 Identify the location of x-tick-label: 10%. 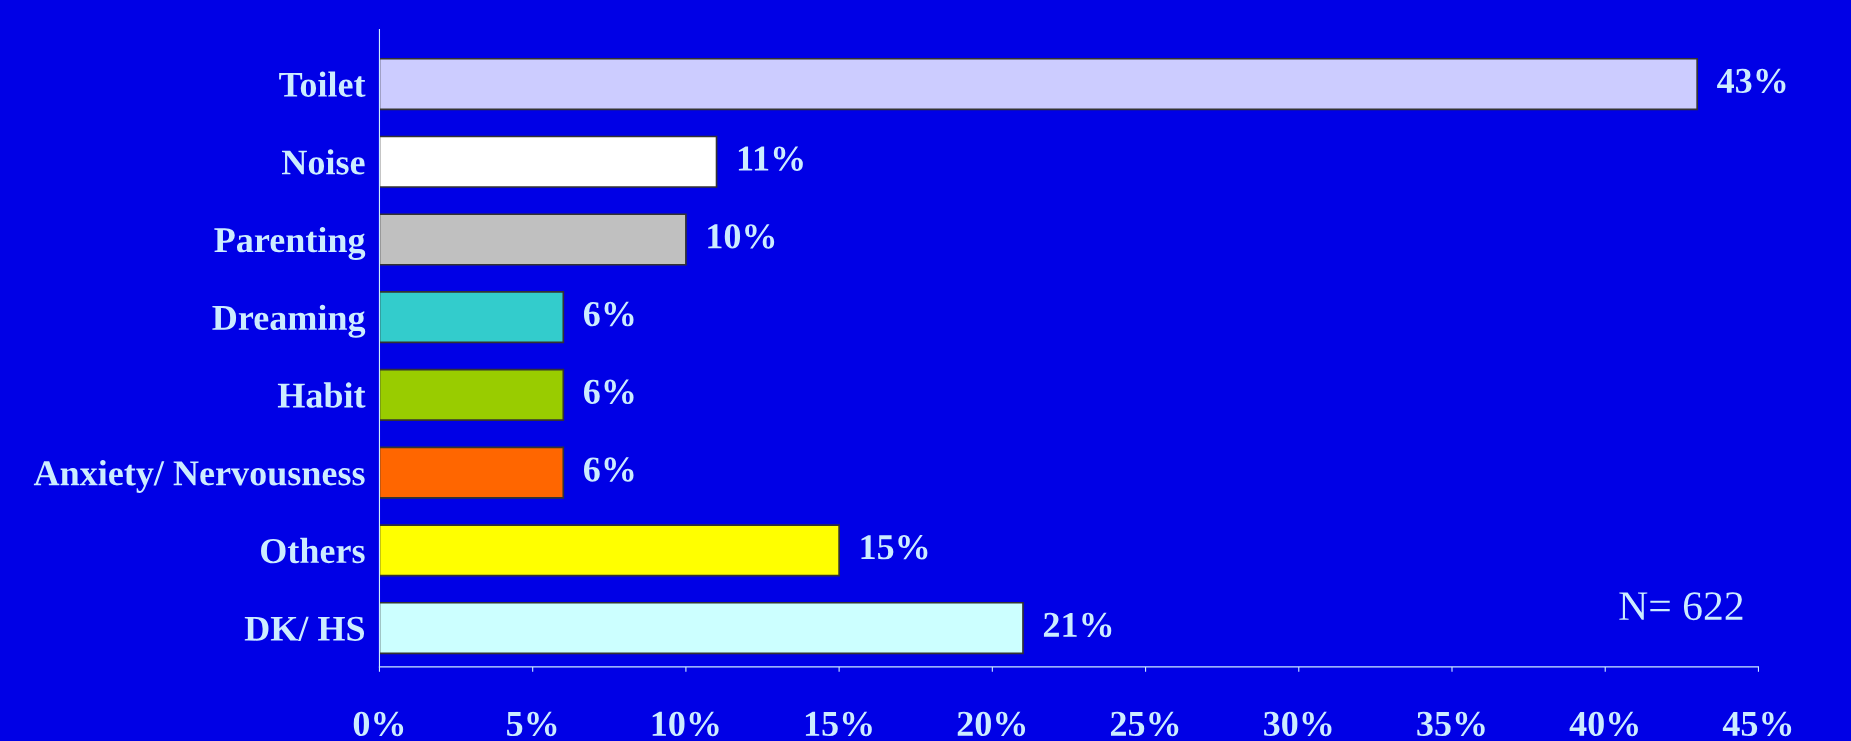
(685, 724).